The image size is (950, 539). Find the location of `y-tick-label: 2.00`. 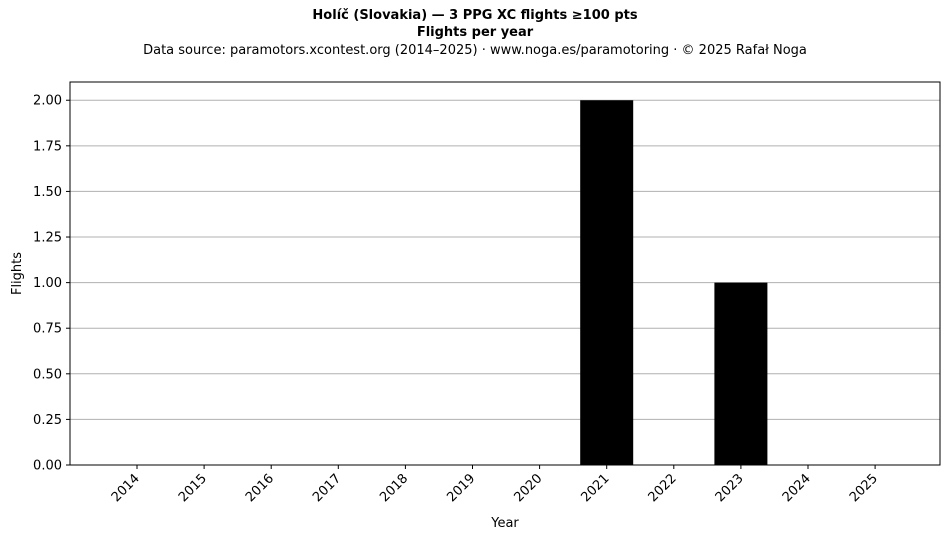

y-tick-label: 2.00 is located at coordinates (47, 101).